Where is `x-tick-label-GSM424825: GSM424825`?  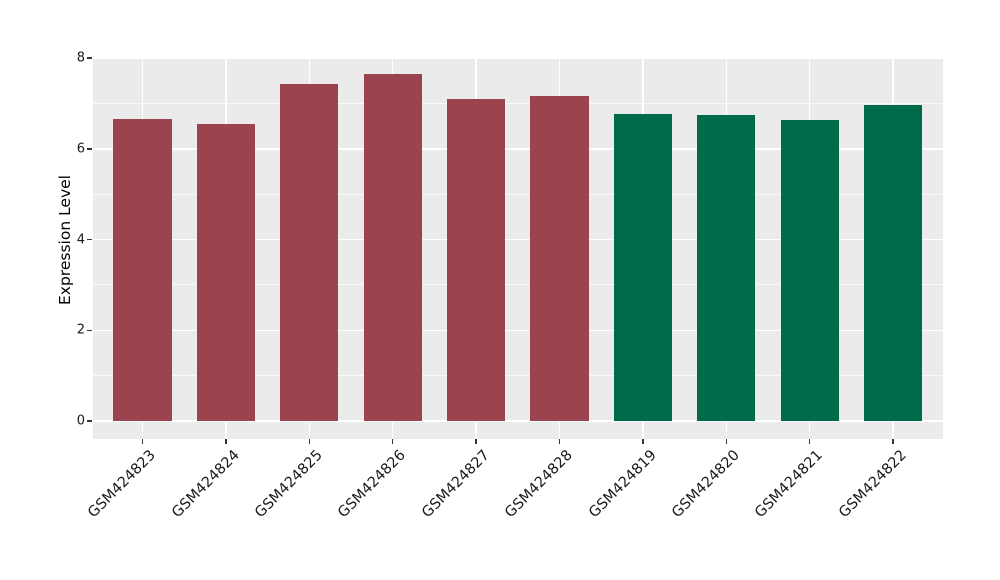 x-tick-label-GSM424825: GSM424825 is located at coordinates (289, 484).